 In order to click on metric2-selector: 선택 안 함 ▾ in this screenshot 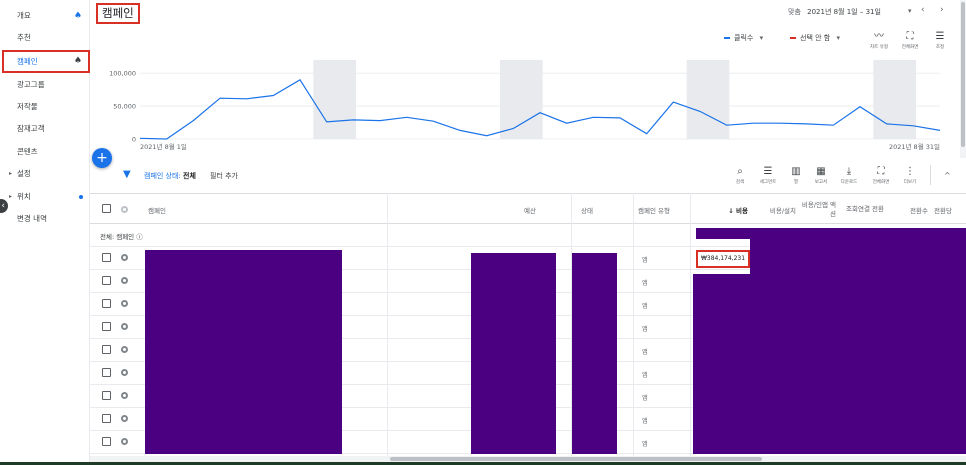, I will do `click(815, 38)`.